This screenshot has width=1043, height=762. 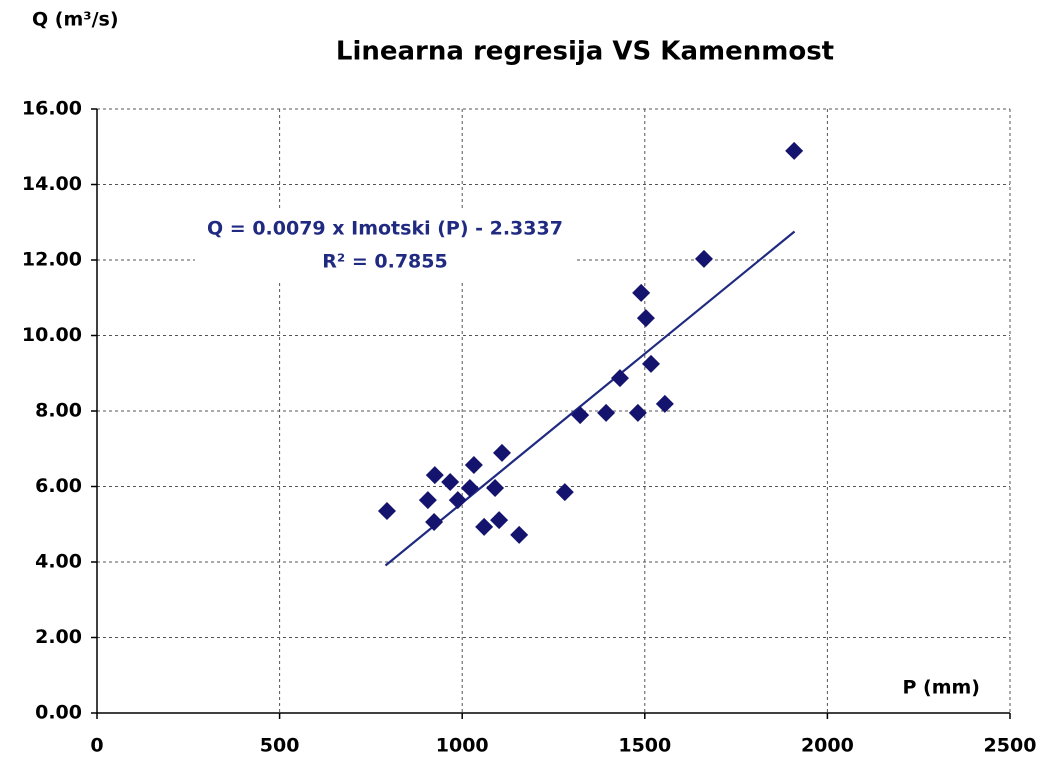 I want to click on x-tick-label: 2500, so click(x=1010, y=746).